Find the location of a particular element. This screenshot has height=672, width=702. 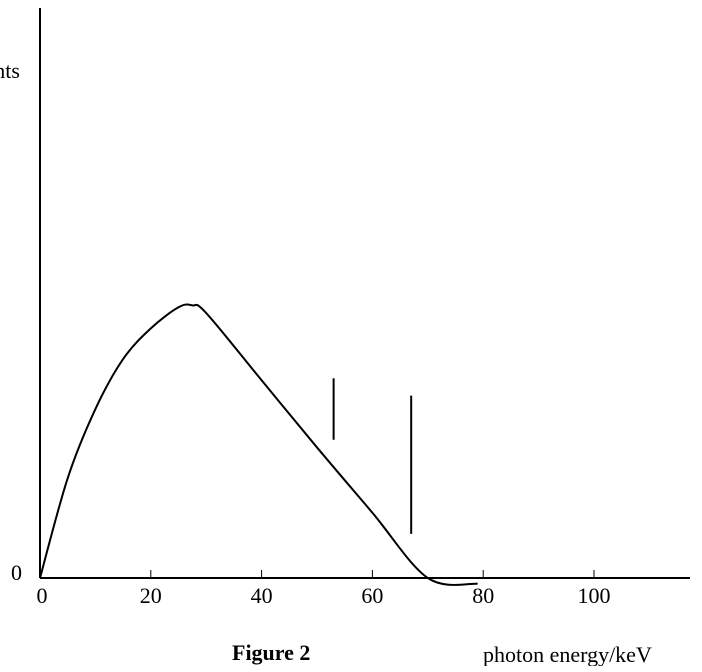

x-ticks: 0 20 40 60 80 100 is located at coordinates (324, 589).